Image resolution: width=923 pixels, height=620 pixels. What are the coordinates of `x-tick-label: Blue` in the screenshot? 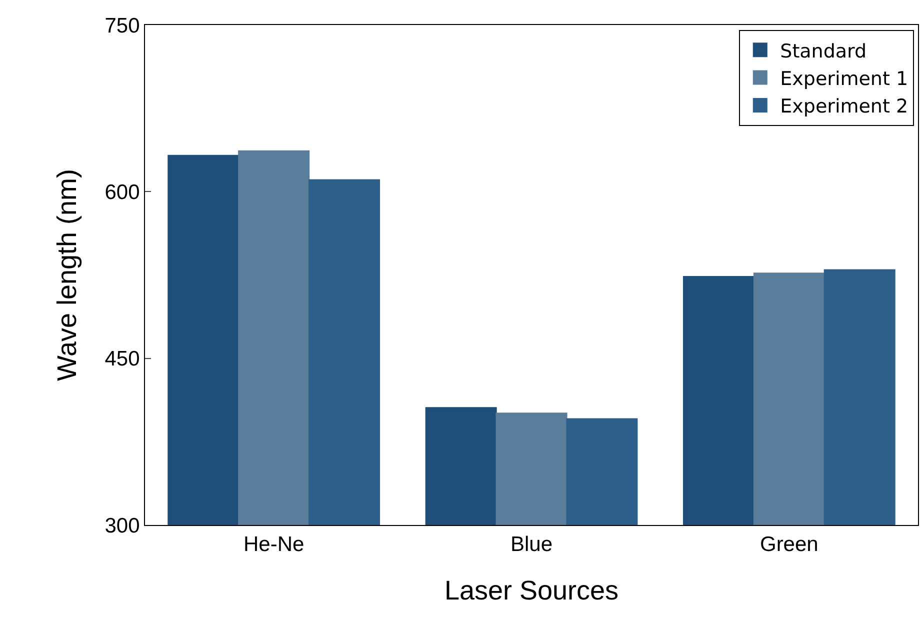 It's located at (531, 544).